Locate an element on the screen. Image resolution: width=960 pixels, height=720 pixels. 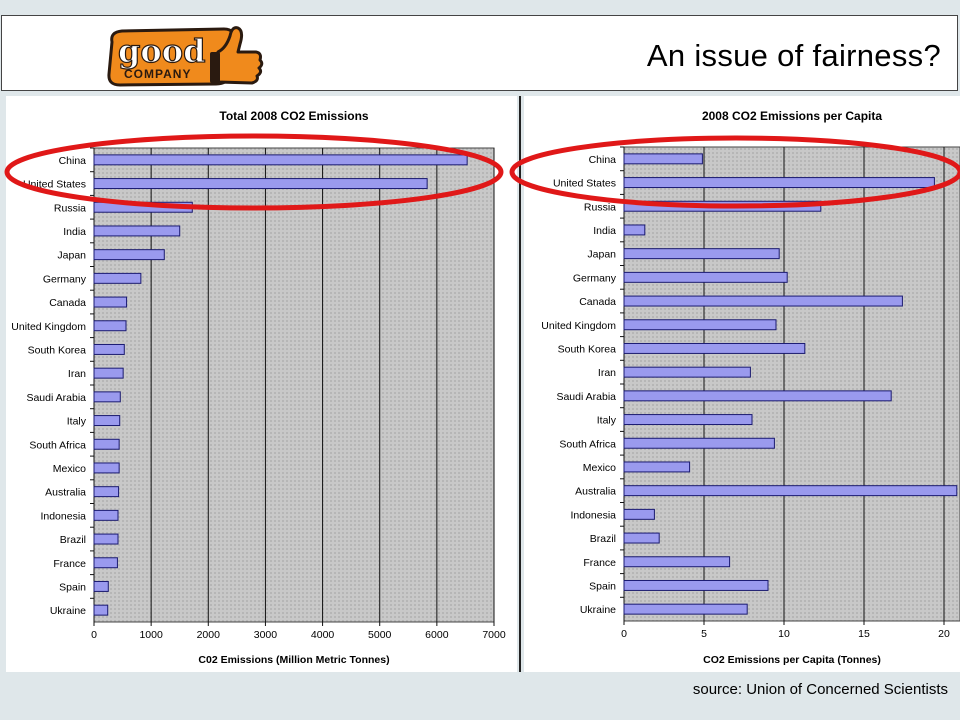
category-label: India is located at coordinates (74, 232).